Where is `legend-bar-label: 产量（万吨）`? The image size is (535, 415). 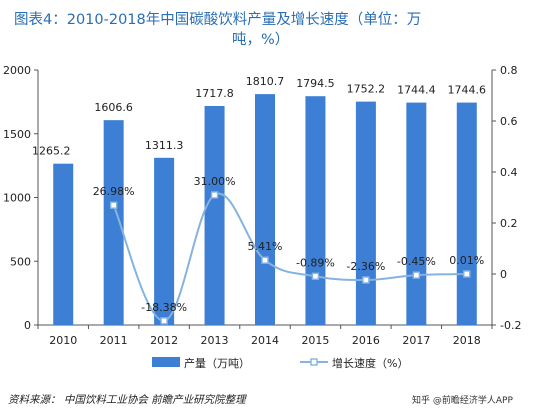 legend-bar-label: 产量（万吨） is located at coordinates (217, 363).